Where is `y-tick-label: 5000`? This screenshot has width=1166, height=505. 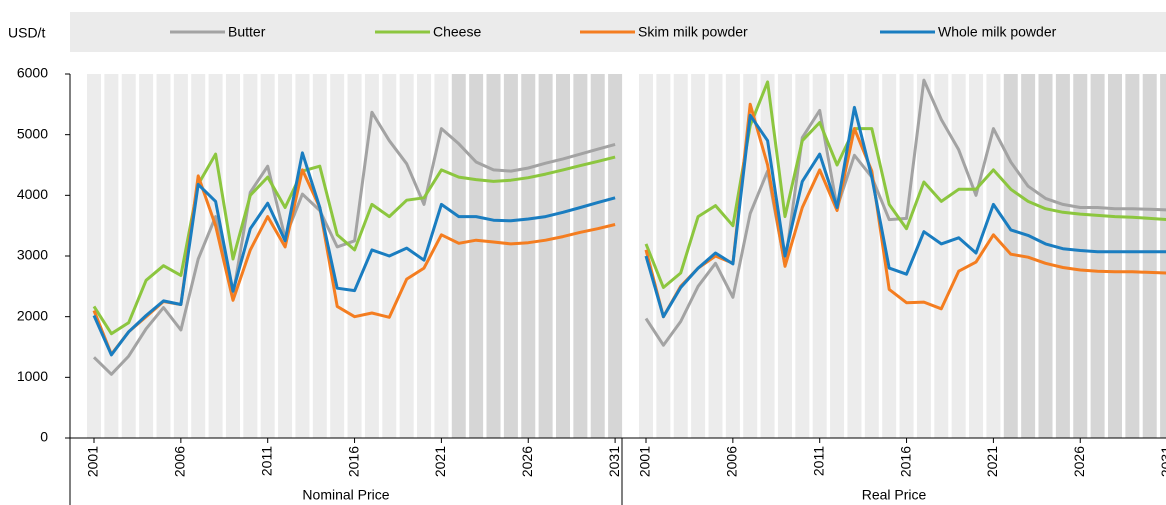 y-tick-label: 5000 is located at coordinates (32, 133).